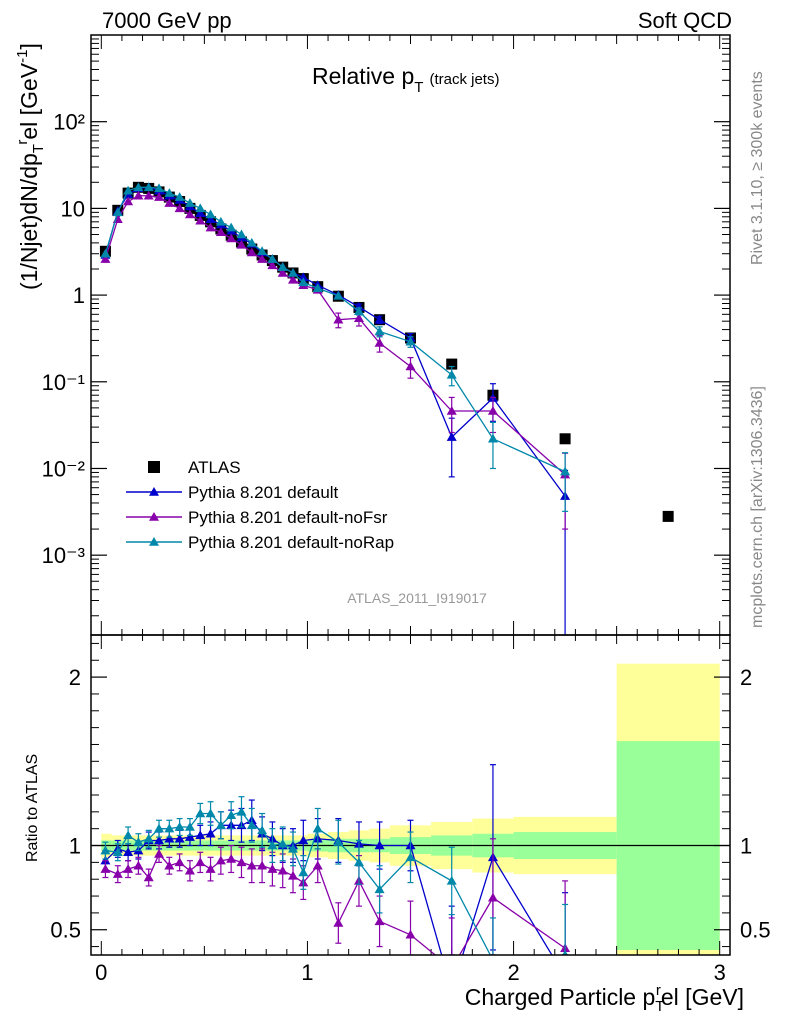 The width and height of the screenshot is (786, 1024). I want to click on main-y-axis-title: (1/Njet)dN/dpTrel [GeV-1], so click(30, 166).